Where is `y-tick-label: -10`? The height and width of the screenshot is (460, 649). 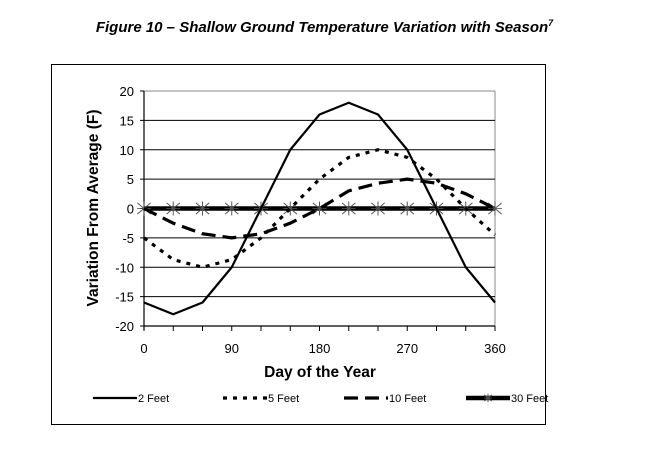 y-tick-label: -10 is located at coordinates (124, 267).